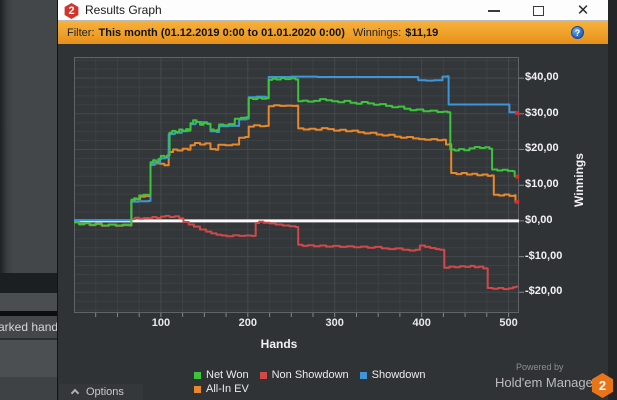 The width and height of the screenshot is (617, 400). Describe the element at coordinates (542, 148) in the screenshot. I see `y-tick-label: $20,00` at that location.